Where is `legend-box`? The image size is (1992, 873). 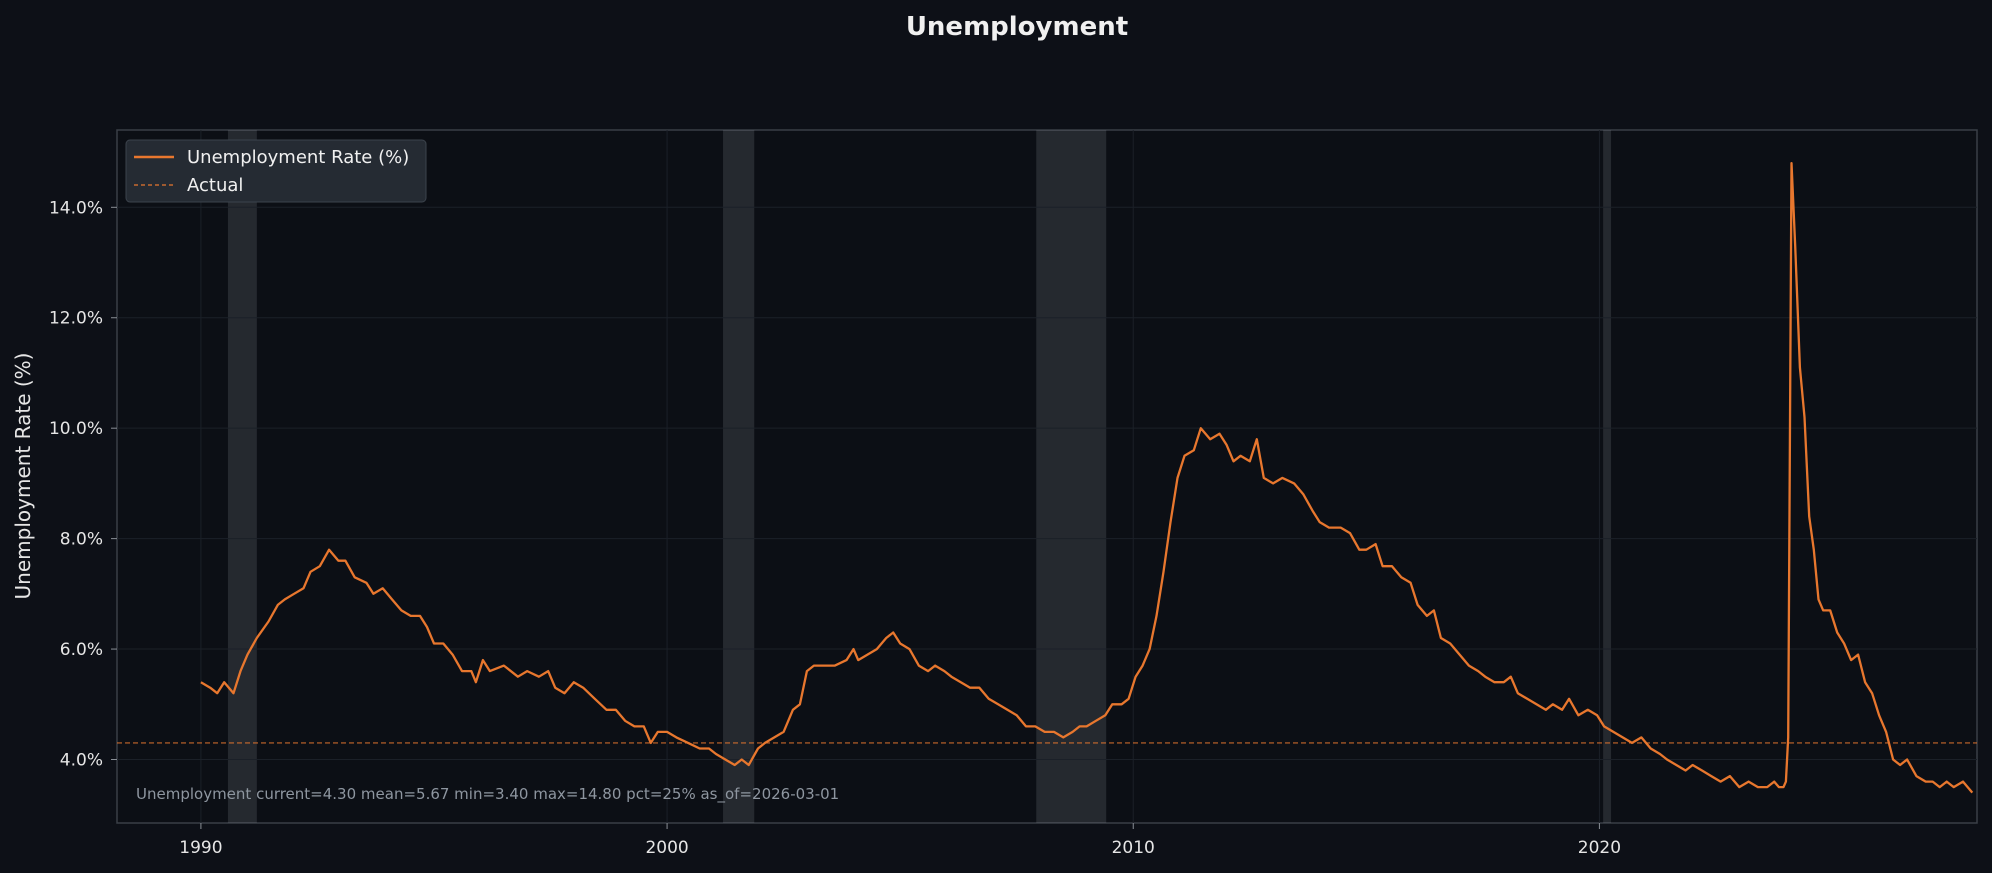 legend-box is located at coordinates (276, 171).